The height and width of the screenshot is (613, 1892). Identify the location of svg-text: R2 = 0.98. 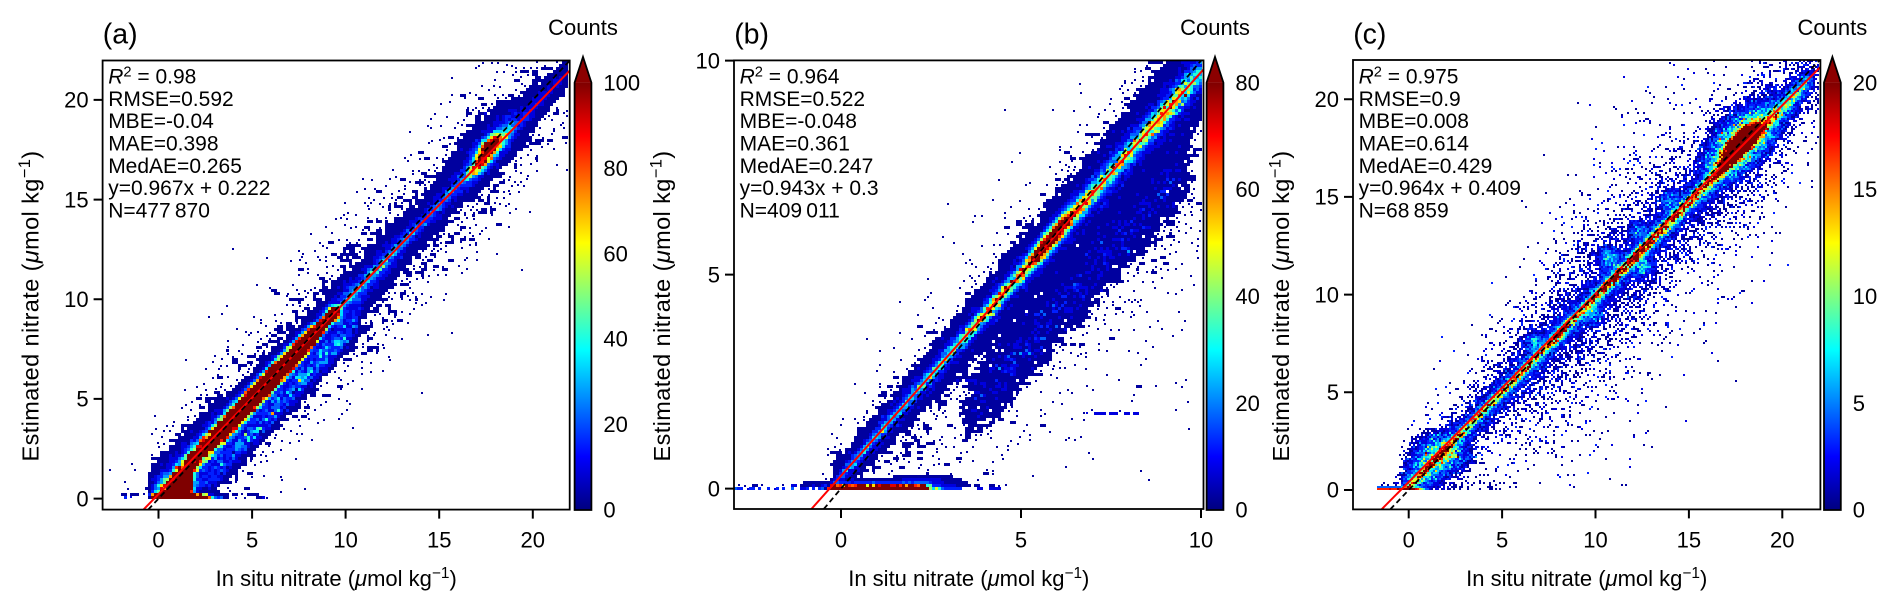
(152, 77).